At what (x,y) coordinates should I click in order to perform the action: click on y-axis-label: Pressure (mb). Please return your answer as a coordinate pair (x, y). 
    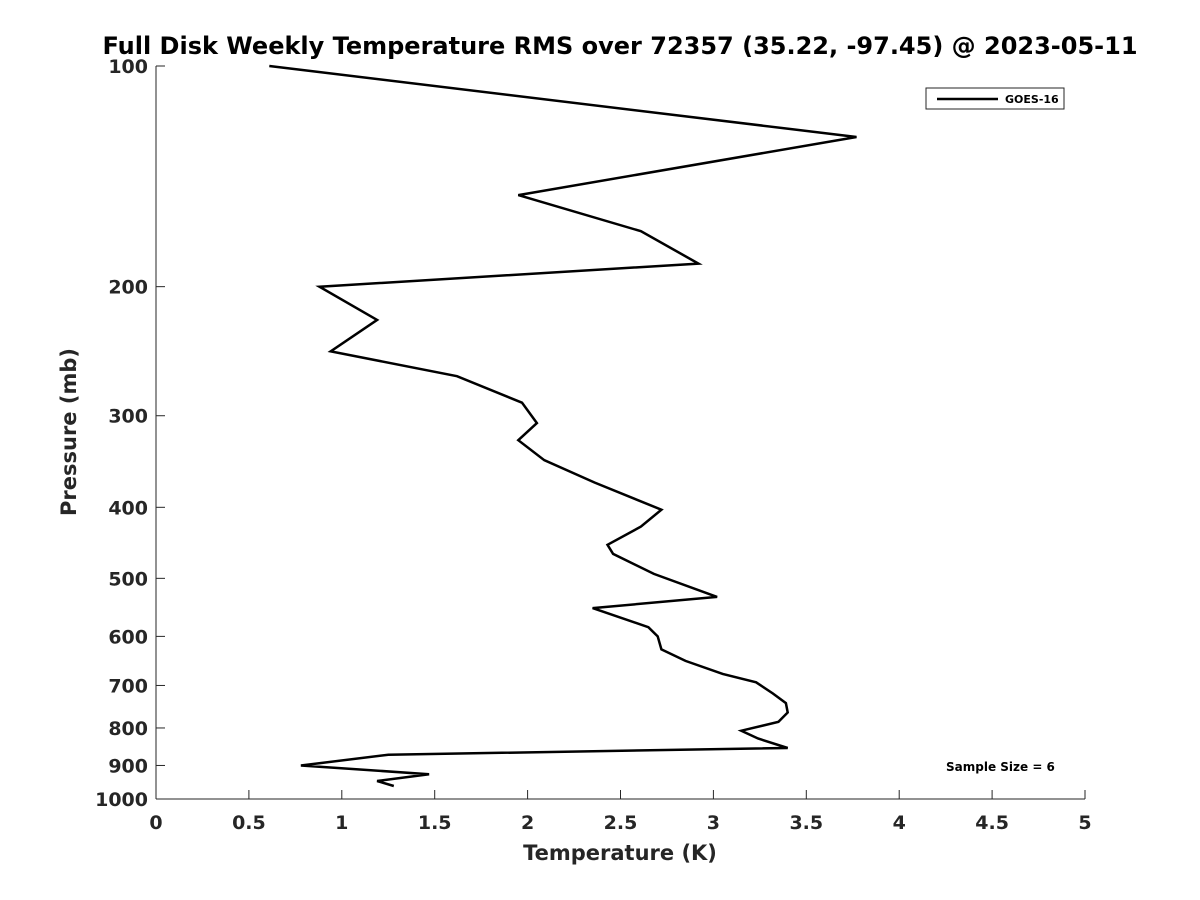
    Looking at the image, I should click on (69, 432).